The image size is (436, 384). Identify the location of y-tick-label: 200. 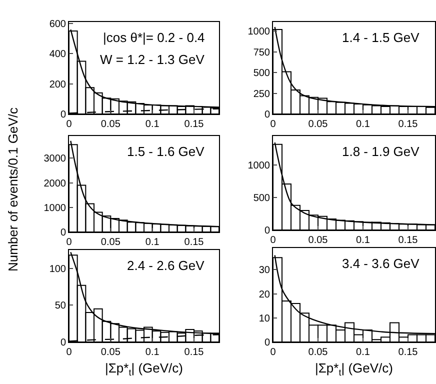
(57, 84).